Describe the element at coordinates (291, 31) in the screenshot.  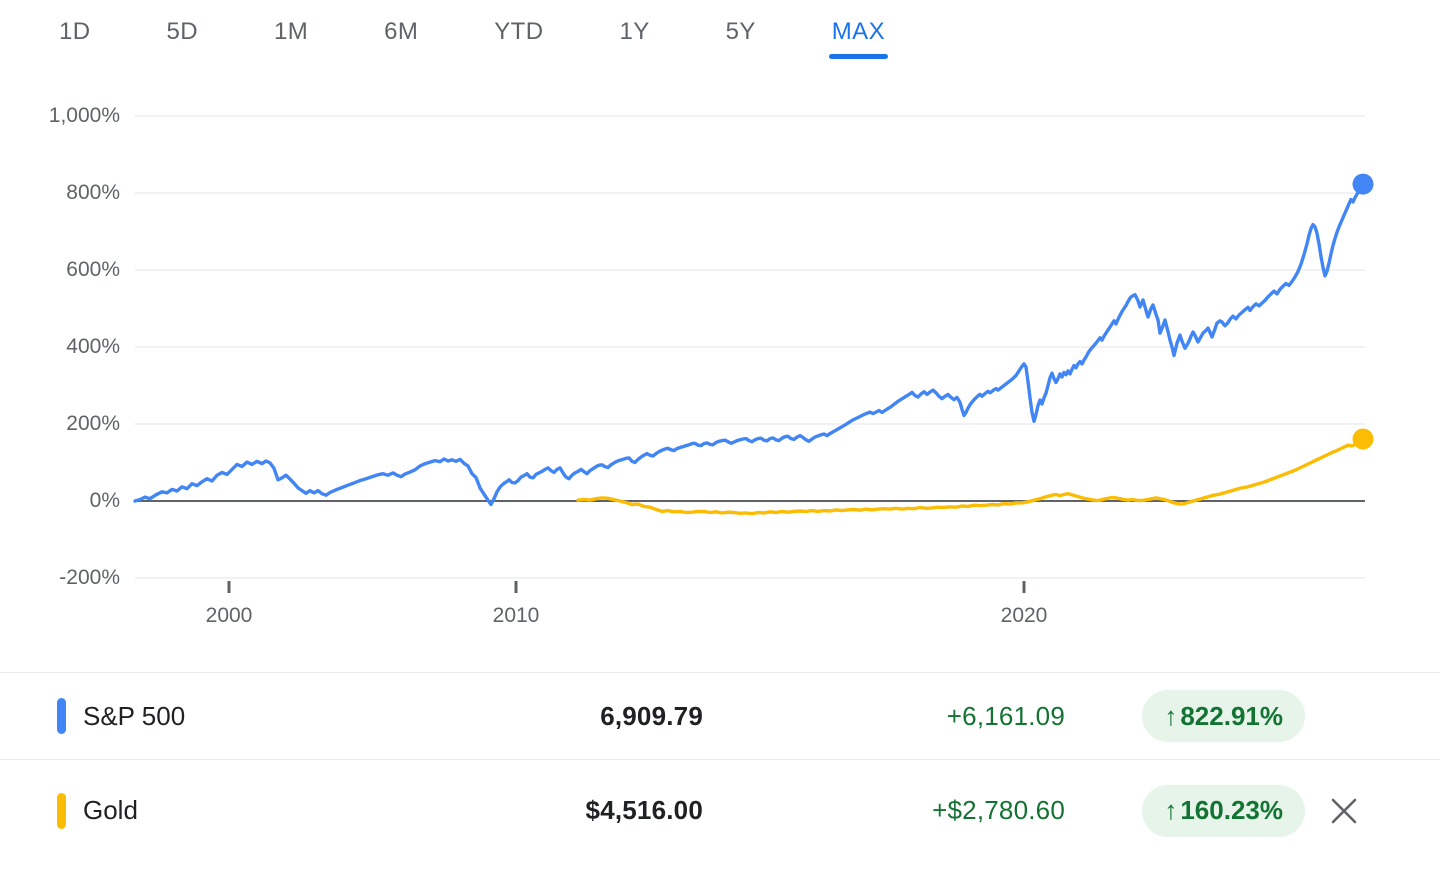
I see `tab-1m: 1M` at that location.